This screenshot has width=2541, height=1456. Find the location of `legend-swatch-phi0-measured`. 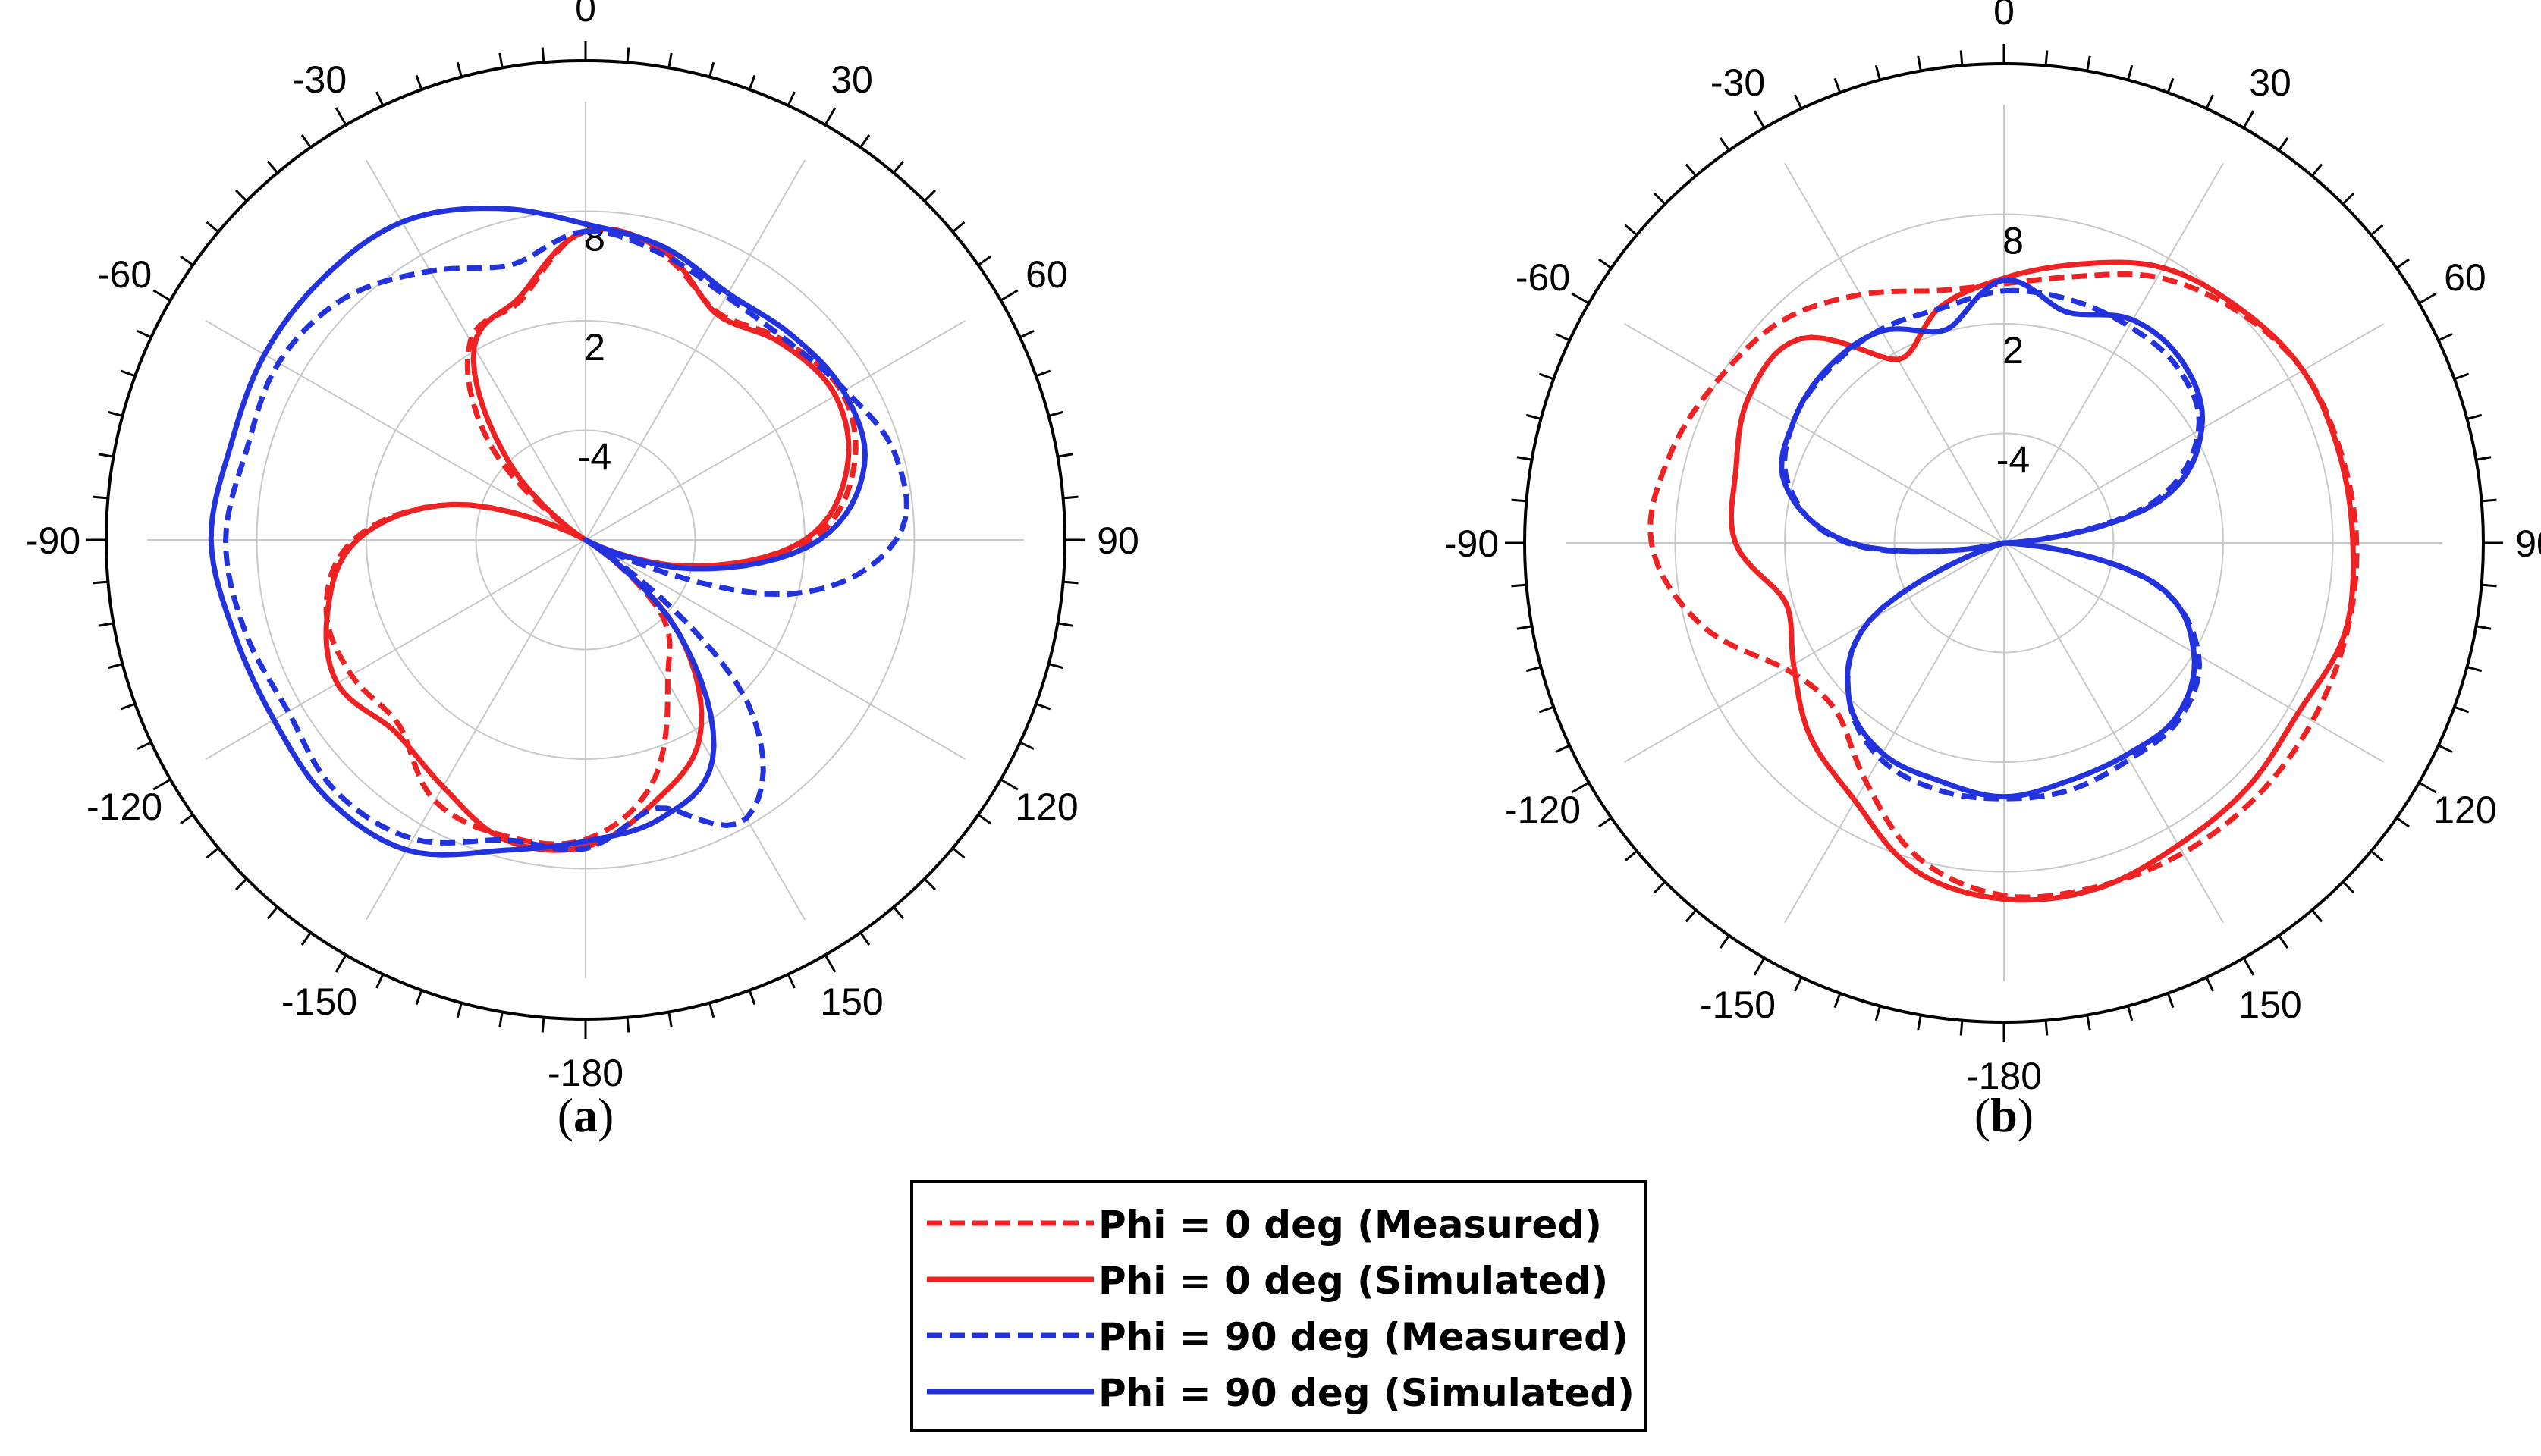

legend-swatch-phi0-measured is located at coordinates (1011, 1223).